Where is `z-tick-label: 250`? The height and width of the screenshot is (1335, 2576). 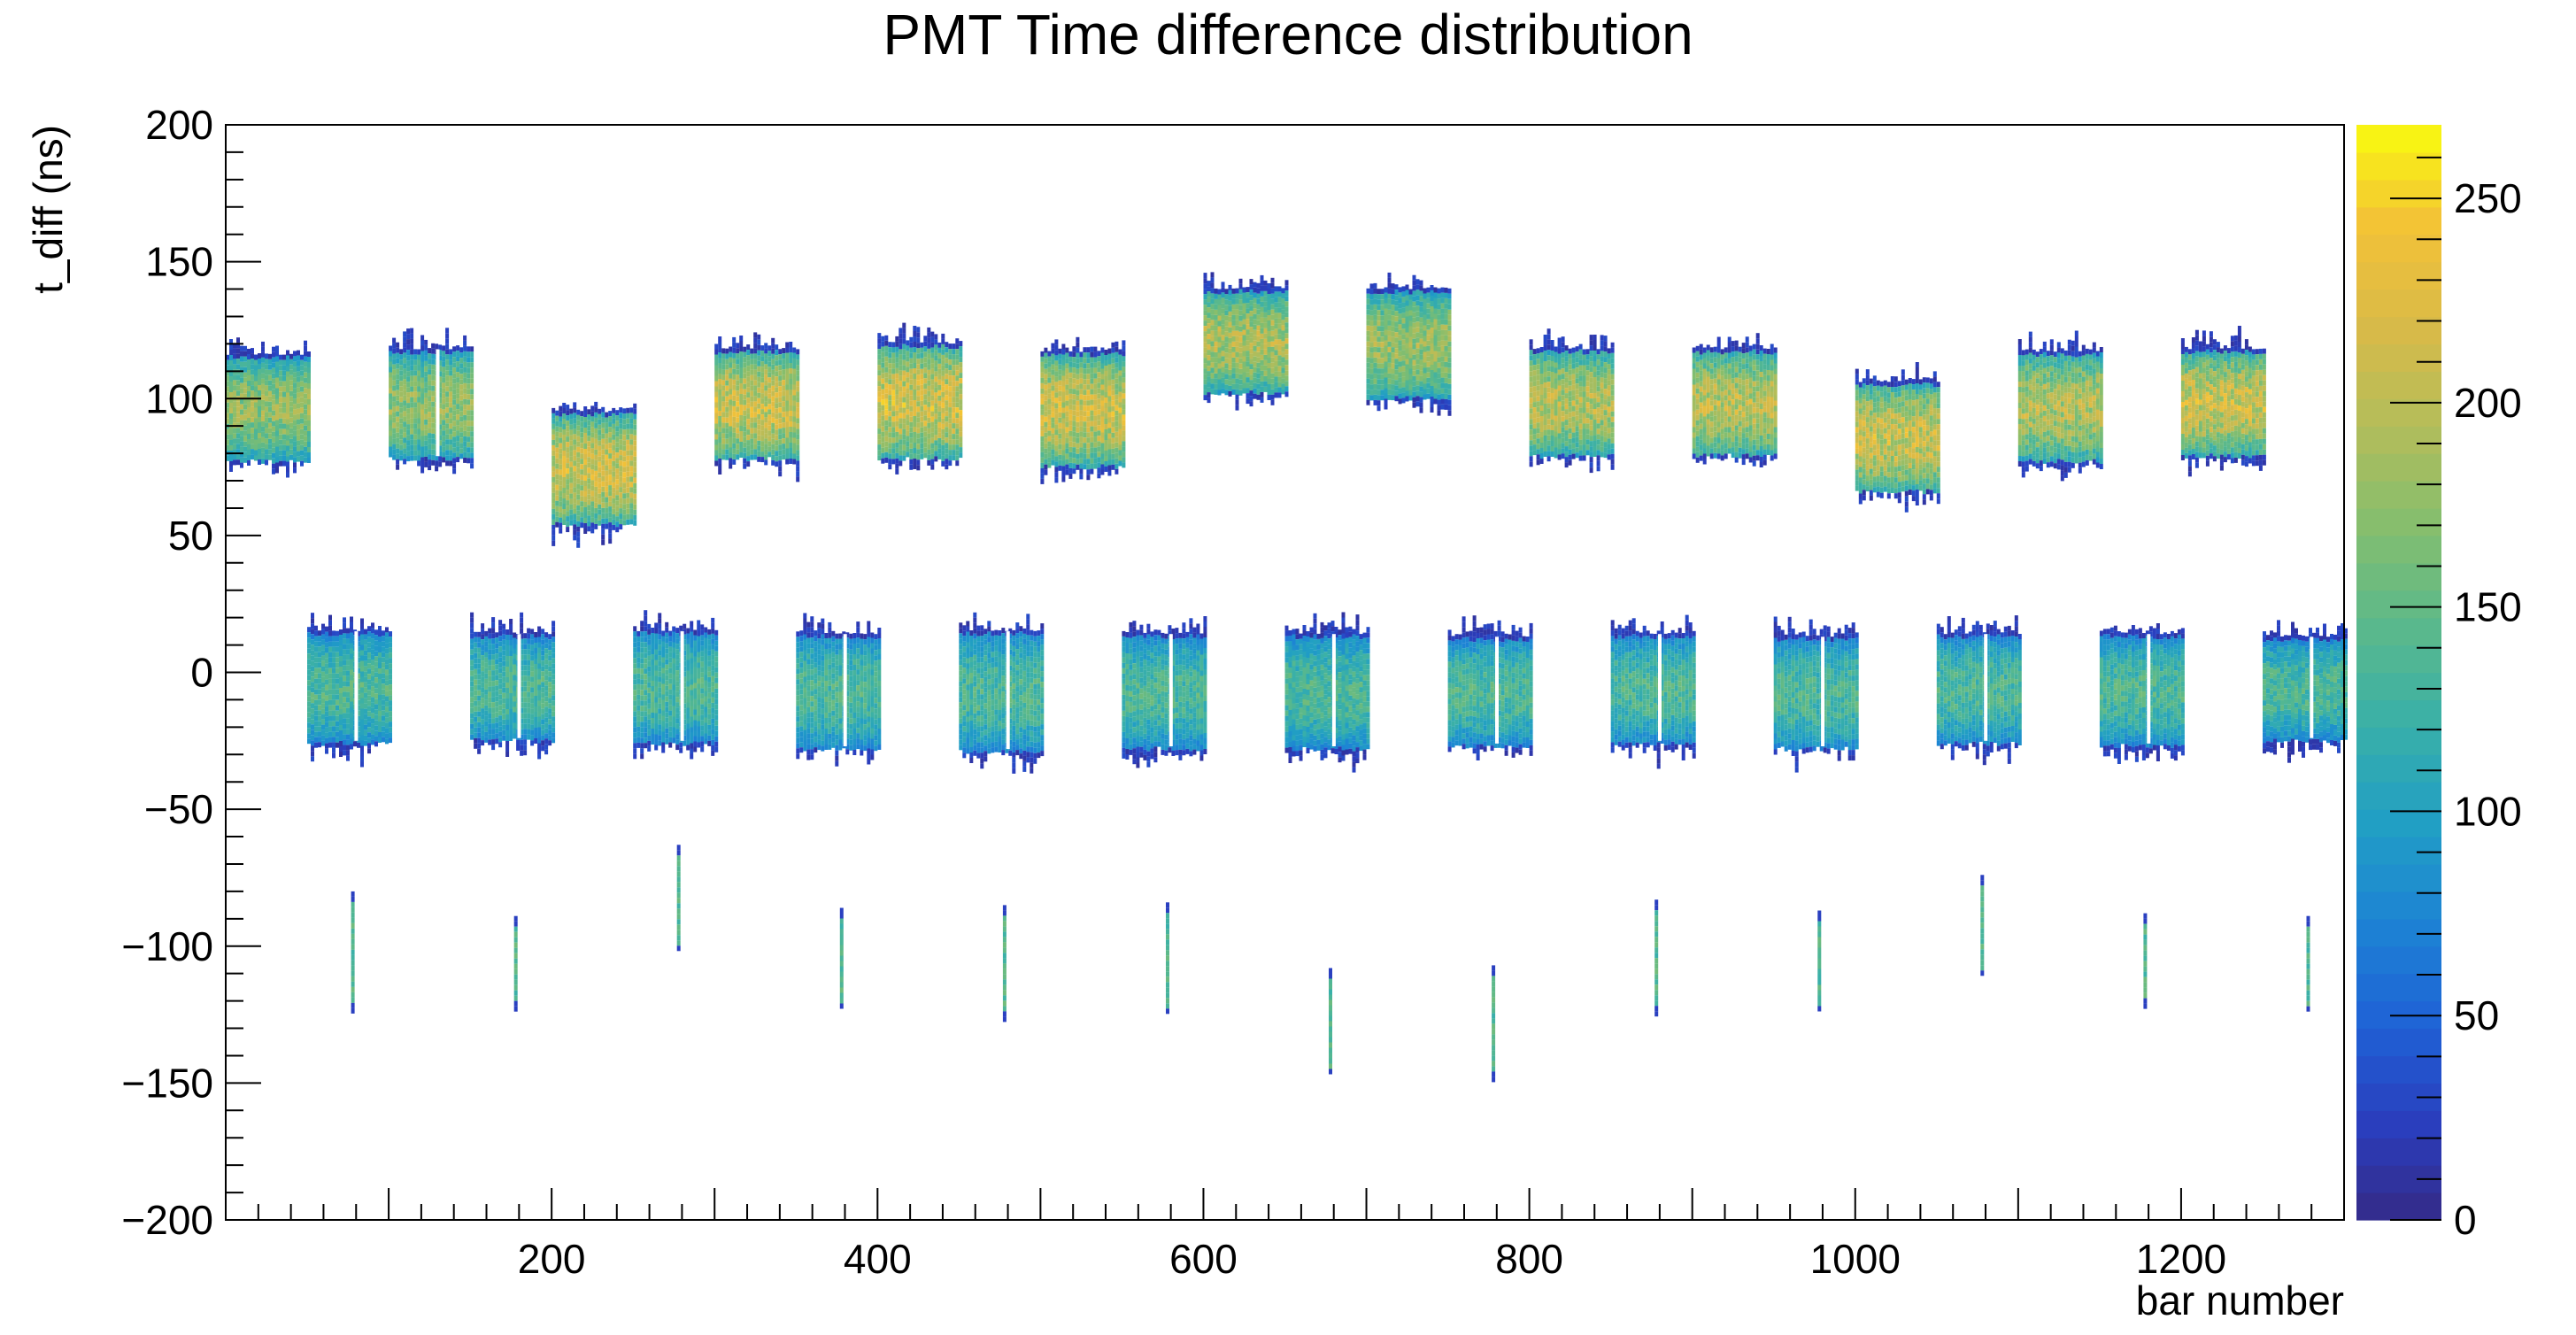 z-tick-label: 250 is located at coordinates (2488, 198).